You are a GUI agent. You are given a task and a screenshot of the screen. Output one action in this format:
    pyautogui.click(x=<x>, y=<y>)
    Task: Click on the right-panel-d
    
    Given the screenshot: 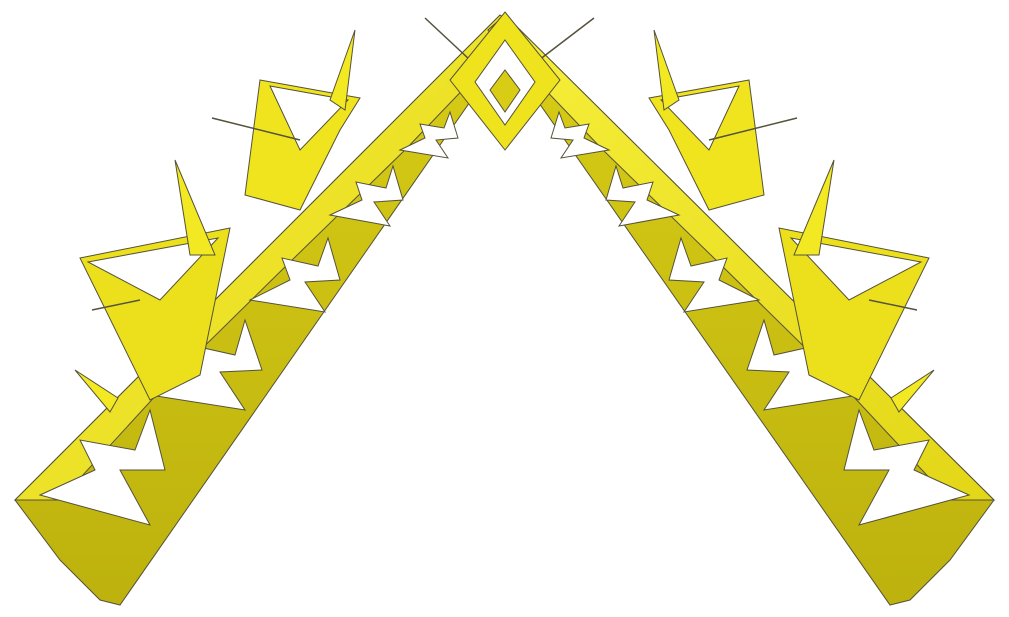 What is the action you would take?
    pyautogui.click(x=699, y=118)
    